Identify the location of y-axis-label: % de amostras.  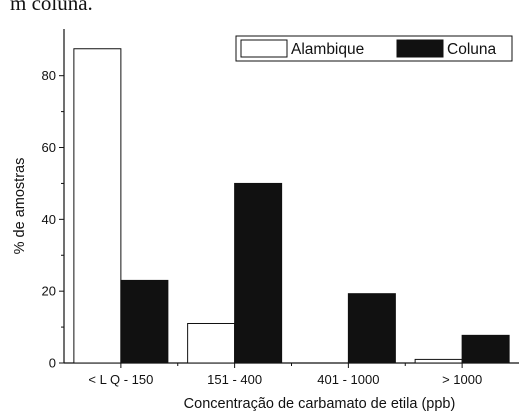
(20, 206).